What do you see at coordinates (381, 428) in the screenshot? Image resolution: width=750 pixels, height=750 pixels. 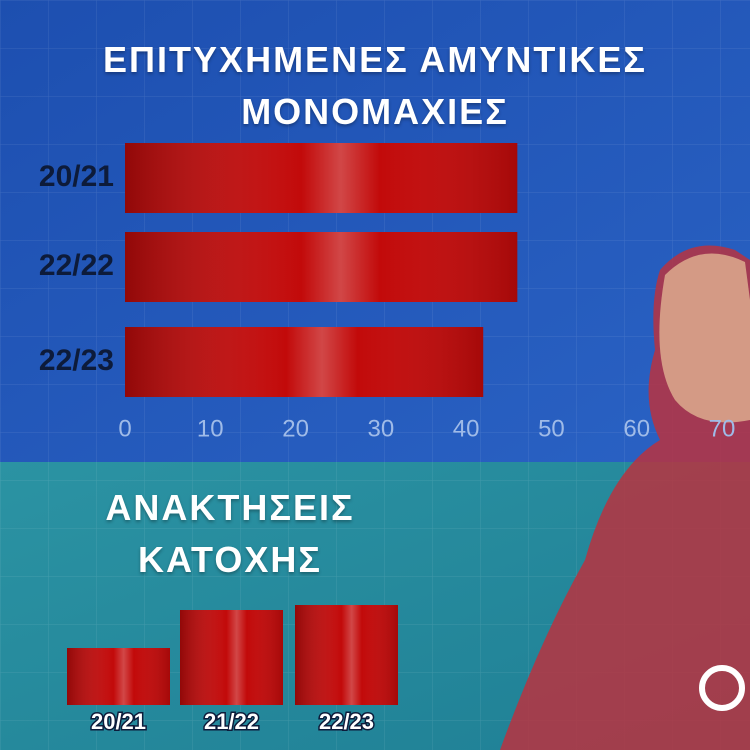 I see `x-tick-label: 30` at bounding box center [381, 428].